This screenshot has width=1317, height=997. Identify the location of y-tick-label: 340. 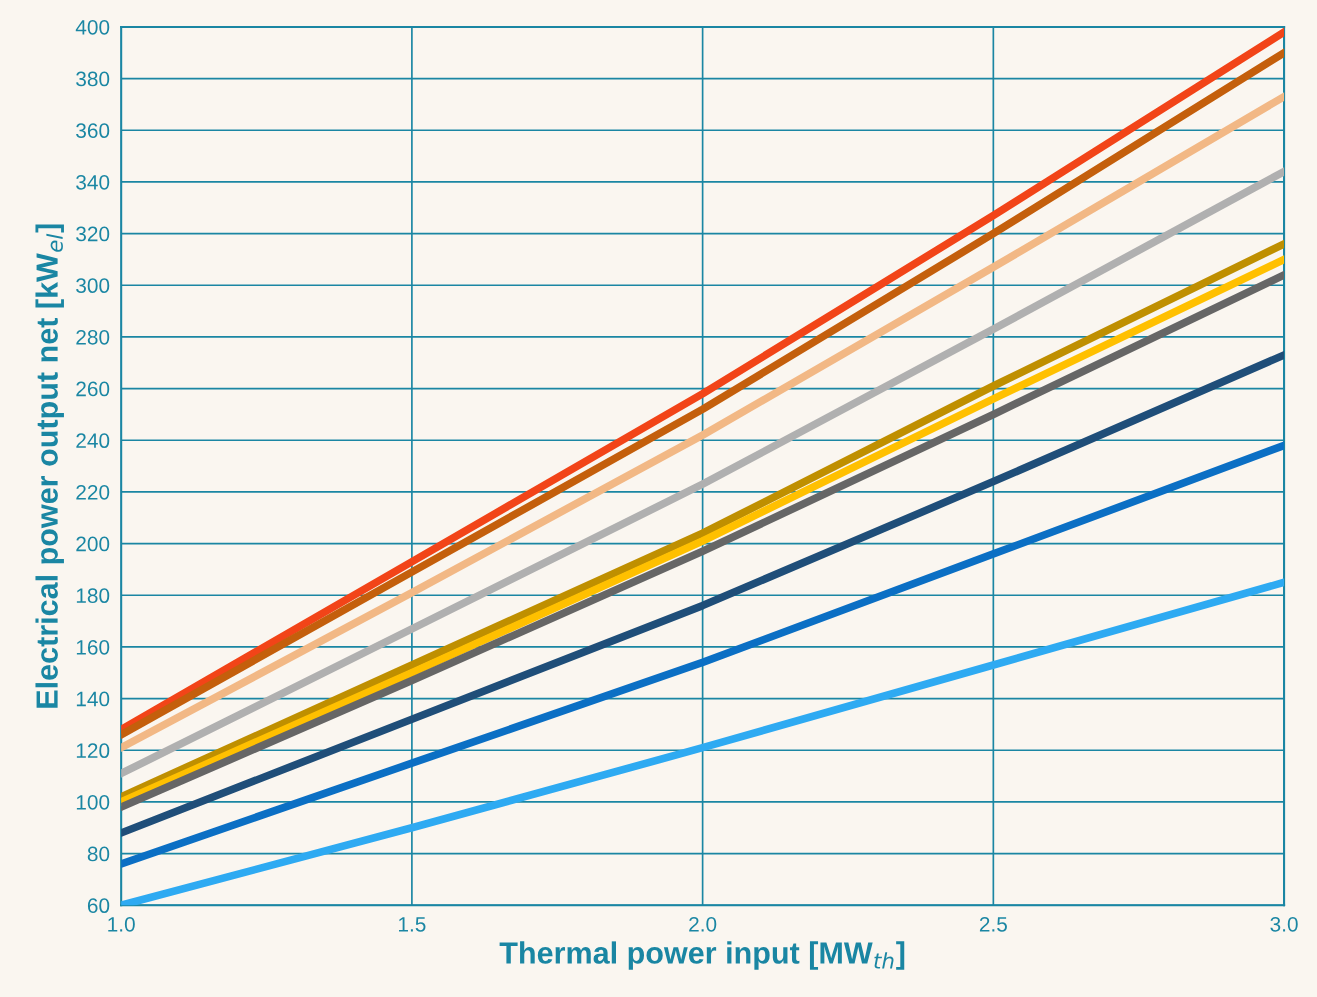
(93, 182).